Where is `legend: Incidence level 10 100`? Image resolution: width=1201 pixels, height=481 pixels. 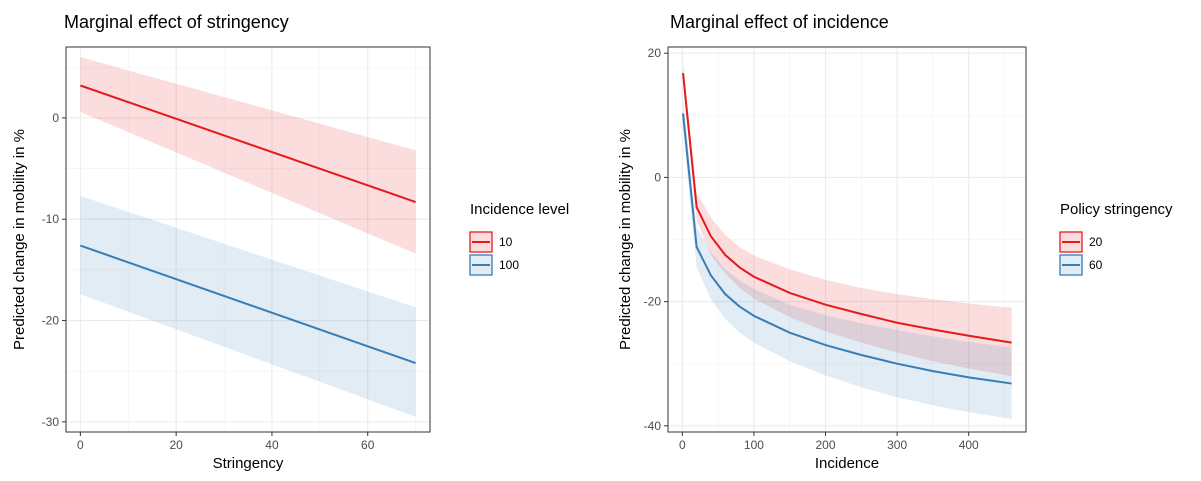 legend: Incidence level 10 100 is located at coordinates (519, 238).